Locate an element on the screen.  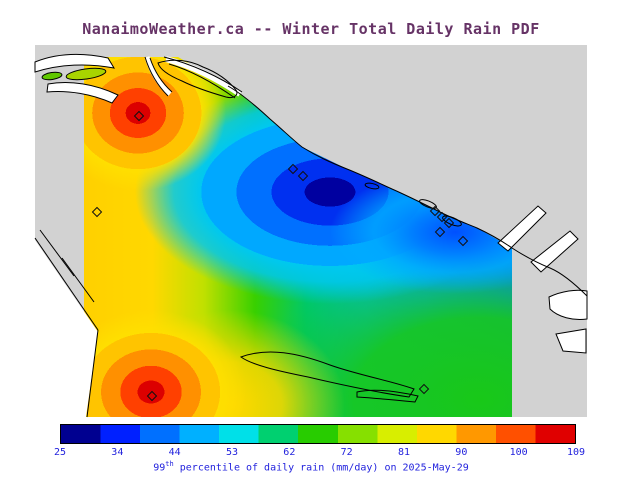
corner-islets is located at coordinates (74, 74).